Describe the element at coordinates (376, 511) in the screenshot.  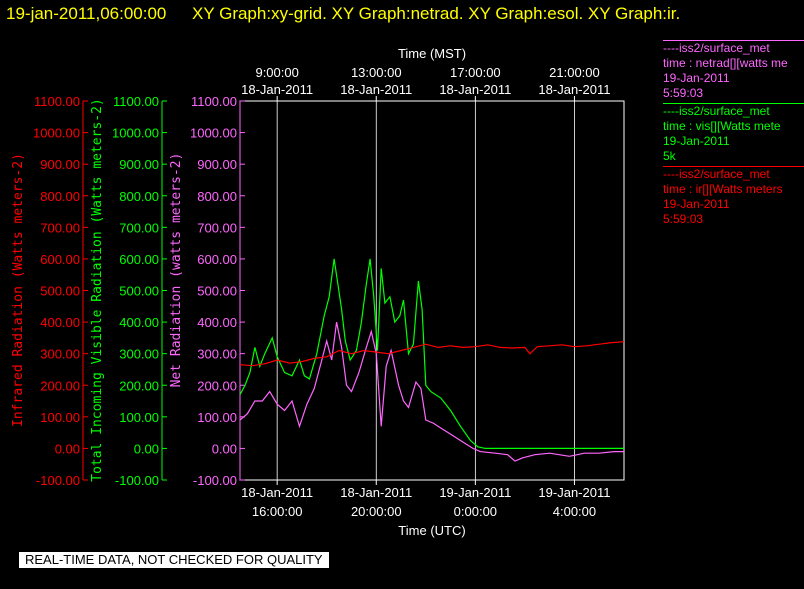
I see `bottom-tick-time: 20:00:00` at that location.